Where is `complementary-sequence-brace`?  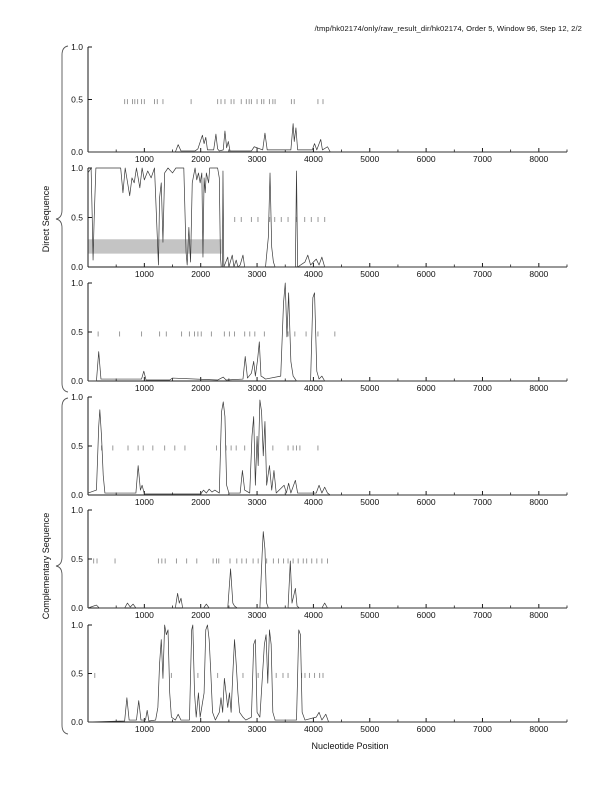 complementary-sequence-brace is located at coordinates (62, 566).